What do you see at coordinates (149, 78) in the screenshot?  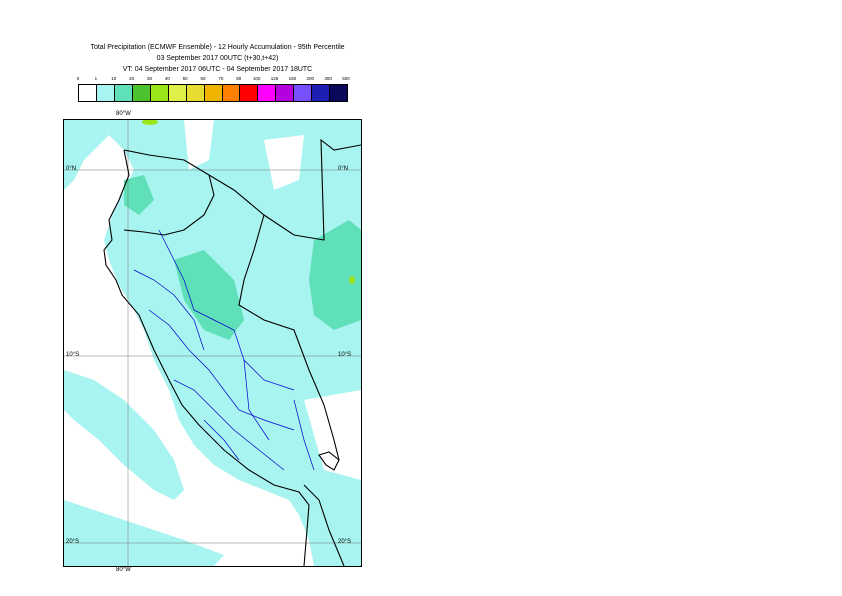 I see `legend-label: 30` at bounding box center [149, 78].